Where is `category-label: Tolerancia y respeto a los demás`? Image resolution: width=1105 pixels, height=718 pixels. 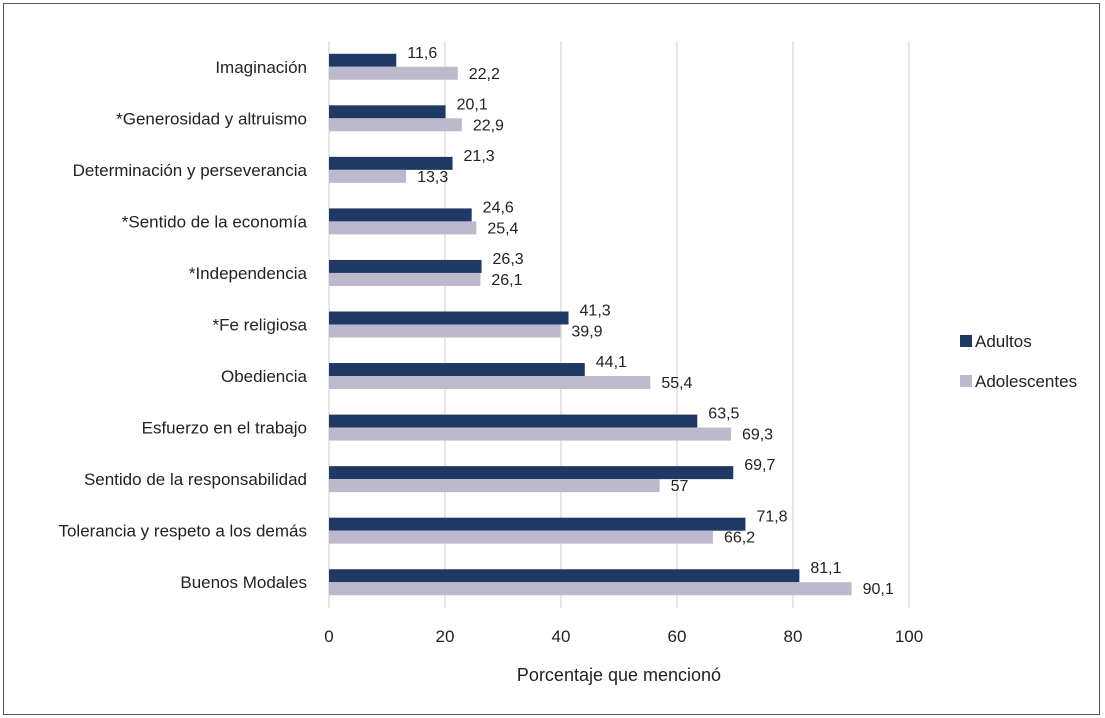 category-label: Tolerancia y respeto a los demás is located at coordinates (182, 531).